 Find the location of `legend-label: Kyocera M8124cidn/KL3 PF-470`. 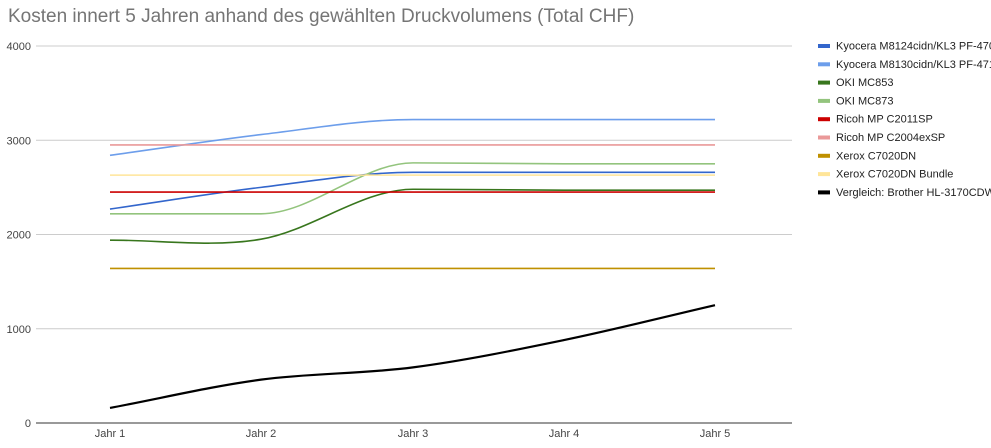

legend-label: Kyocera M8124cidn/KL3 PF-470 is located at coordinates (913, 47).